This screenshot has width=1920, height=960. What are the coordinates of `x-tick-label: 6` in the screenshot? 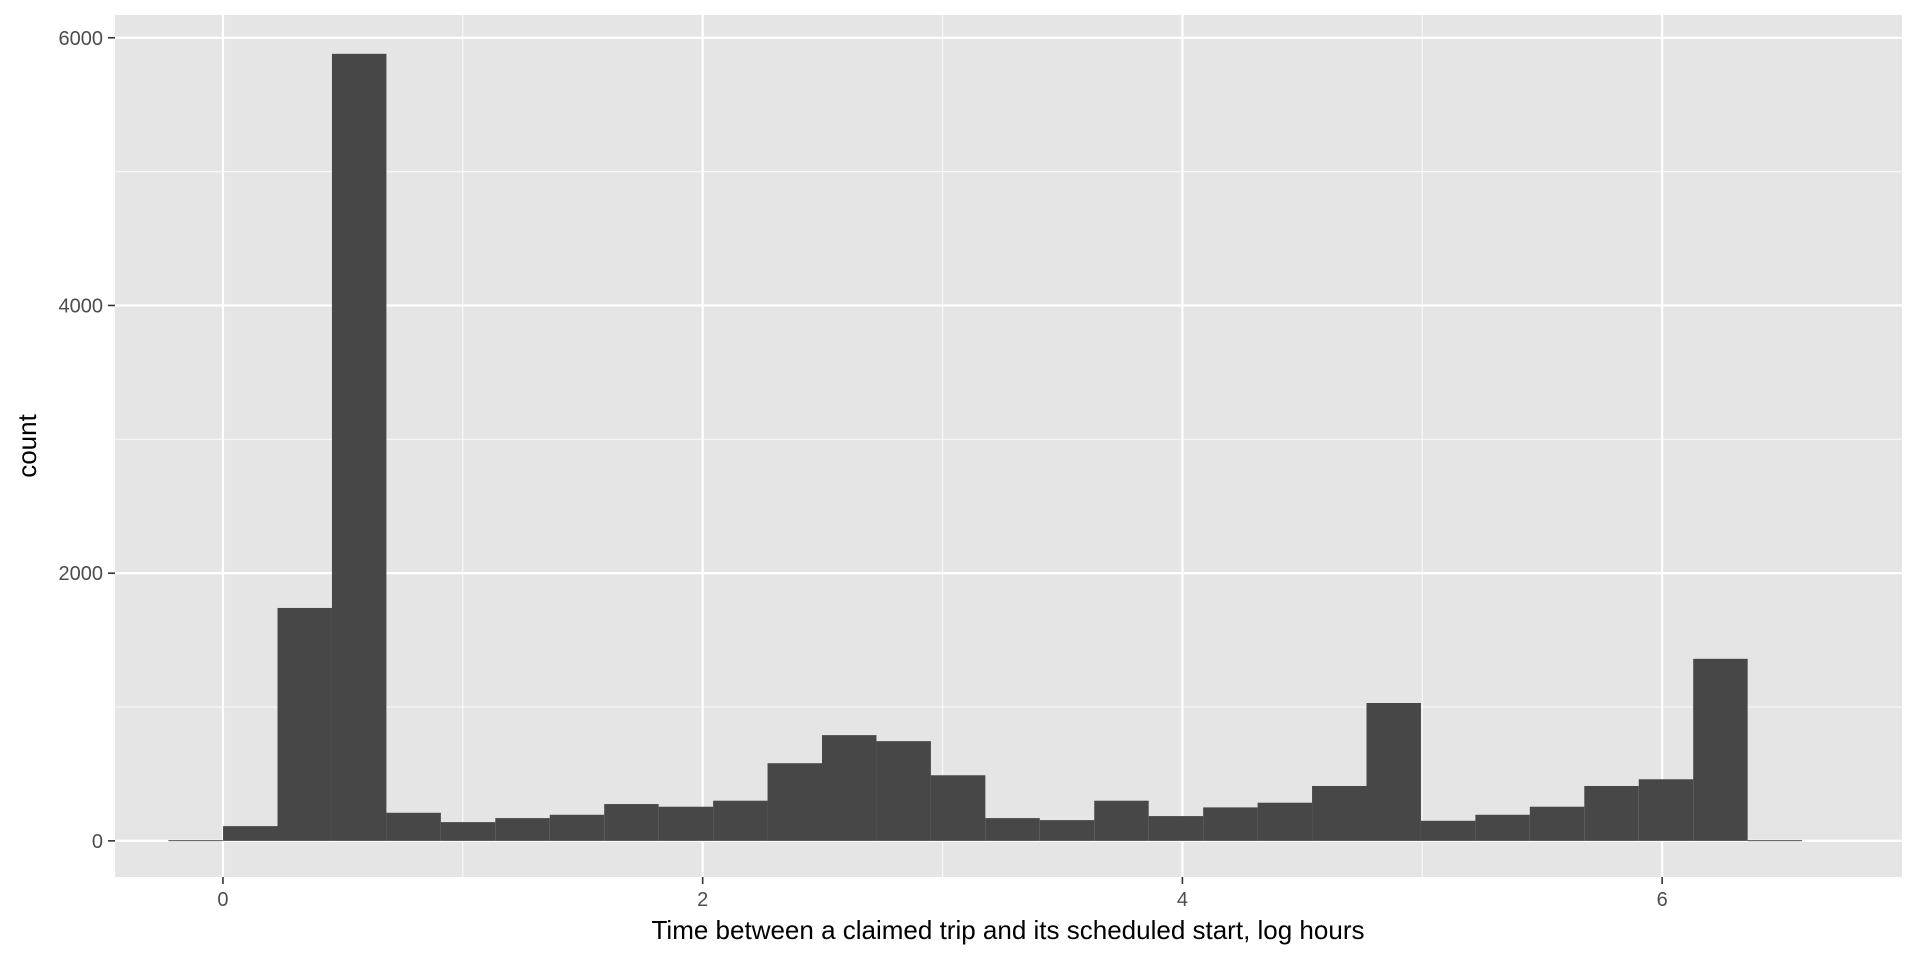 It's located at (1662, 900).